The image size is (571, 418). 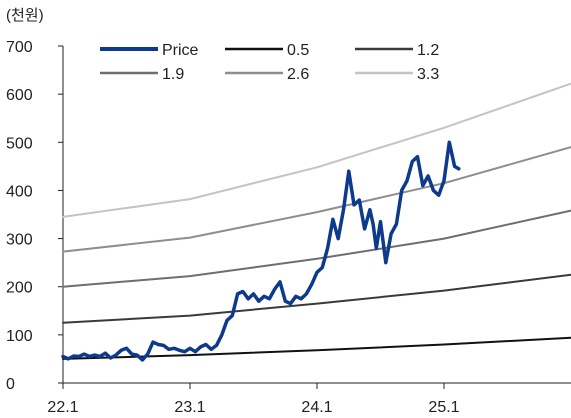 What do you see at coordinates (443, 407) in the screenshot?
I see `x-tick-label: 25.1` at bounding box center [443, 407].